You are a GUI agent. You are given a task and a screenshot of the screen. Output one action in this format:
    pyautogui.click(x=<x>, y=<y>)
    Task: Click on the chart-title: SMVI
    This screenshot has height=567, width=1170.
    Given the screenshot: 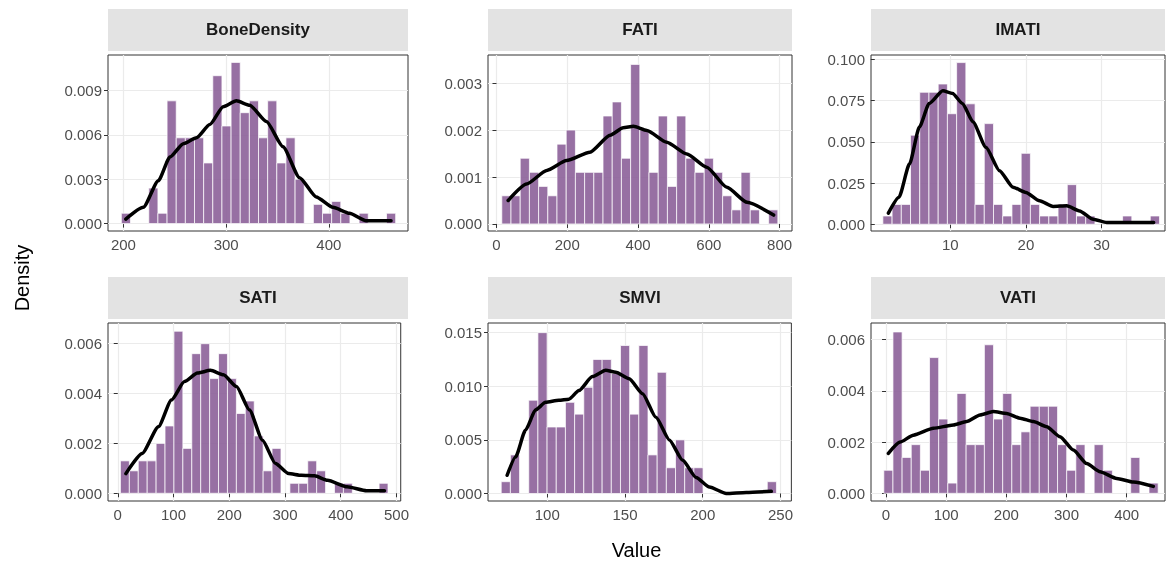 What is the action you would take?
    pyautogui.click(x=640, y=298)
    